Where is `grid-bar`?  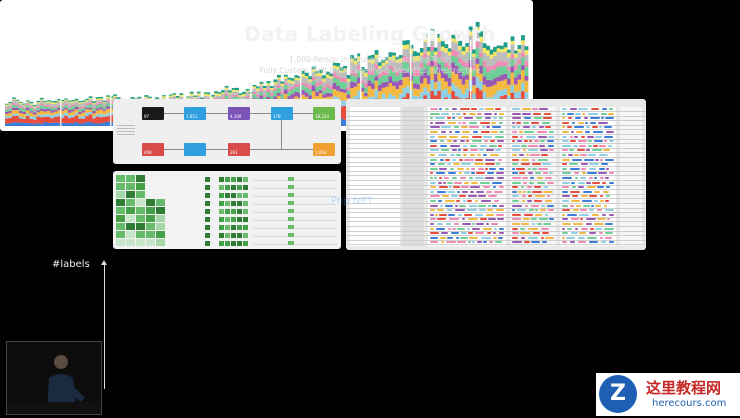
grid-bar is located at coordinates (239, 243).